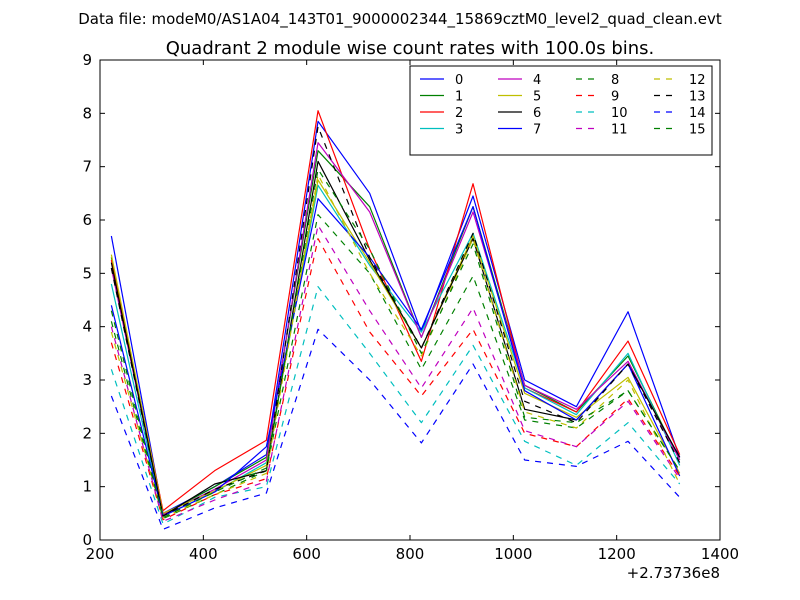 The image size is (800, 600). What do you see at coordinates (697, 97) in the screenshot?
I see `legend-label-13: 13` at bounding box center [697, 97].